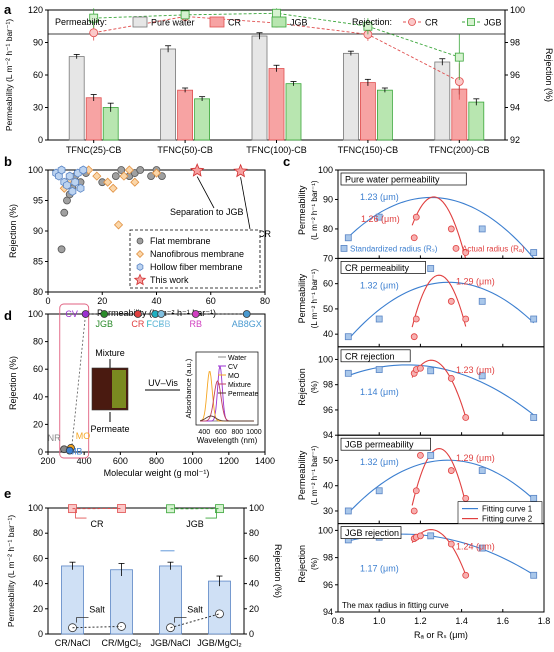  What do you see at coordinates (119, 389) in the screenshot?
I see `vial-permeate` at bounding box center [119, 389].